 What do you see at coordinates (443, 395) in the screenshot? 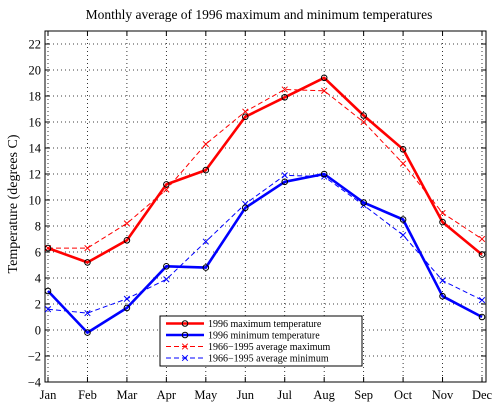
I see `x-tick-label: Nov` at bounding box center [443, 395].